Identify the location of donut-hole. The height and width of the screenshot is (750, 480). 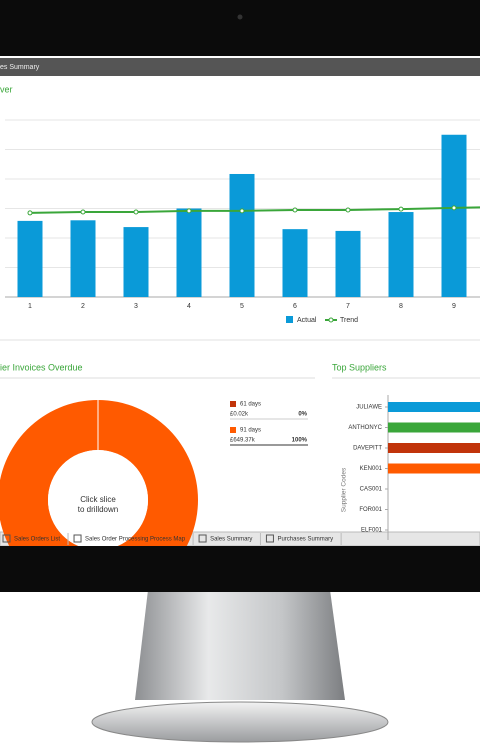
(98, 498).